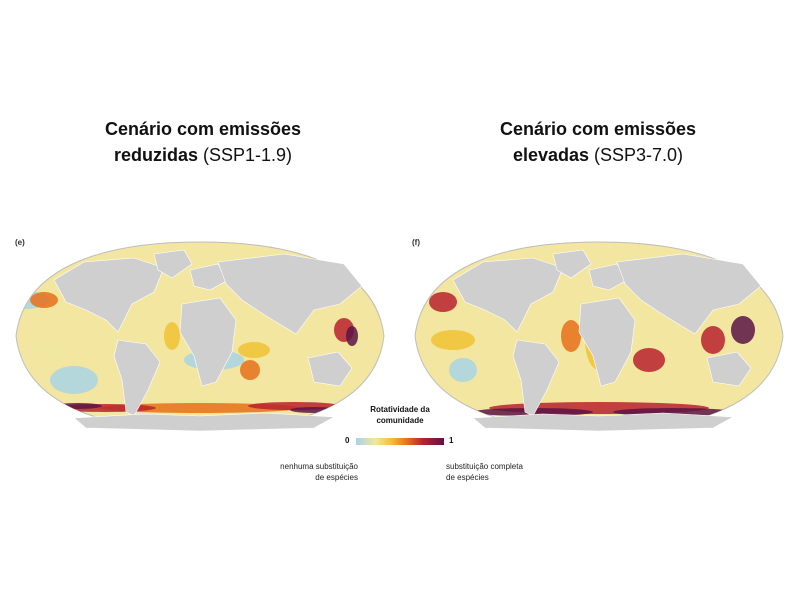  I want to click on title-scenario-code: (SSP1-1.9), so click(245, 155).